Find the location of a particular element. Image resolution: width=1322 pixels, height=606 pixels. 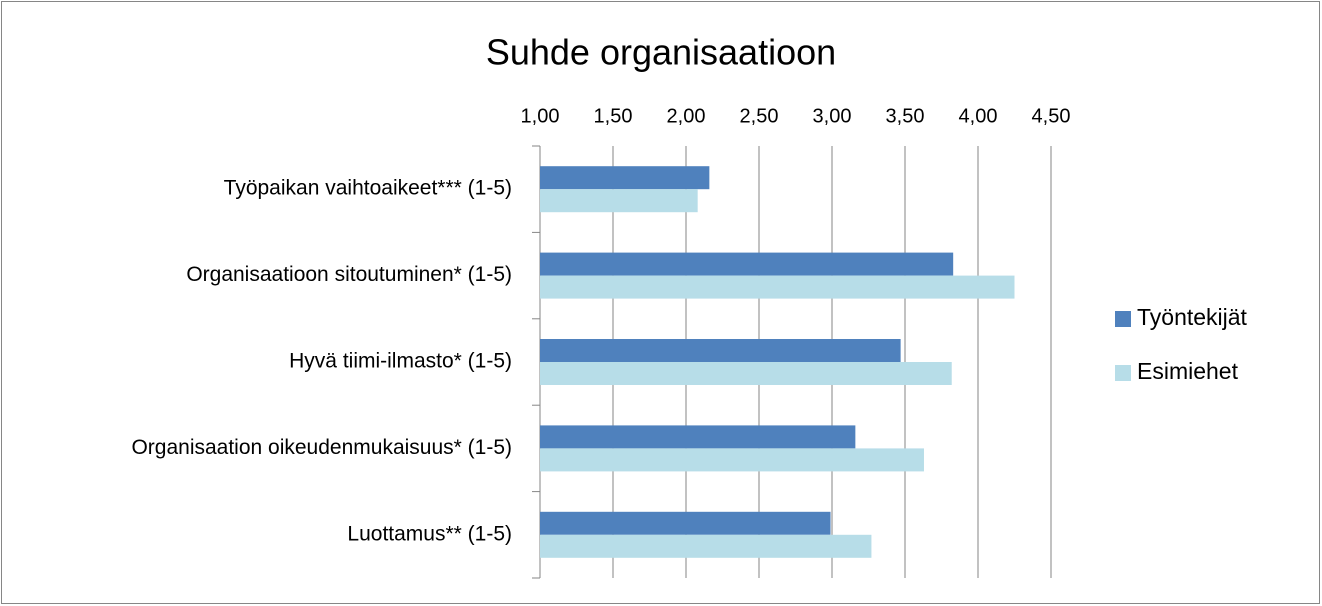

x-tick-label: 3,50 is located at coordinates (905, 116).